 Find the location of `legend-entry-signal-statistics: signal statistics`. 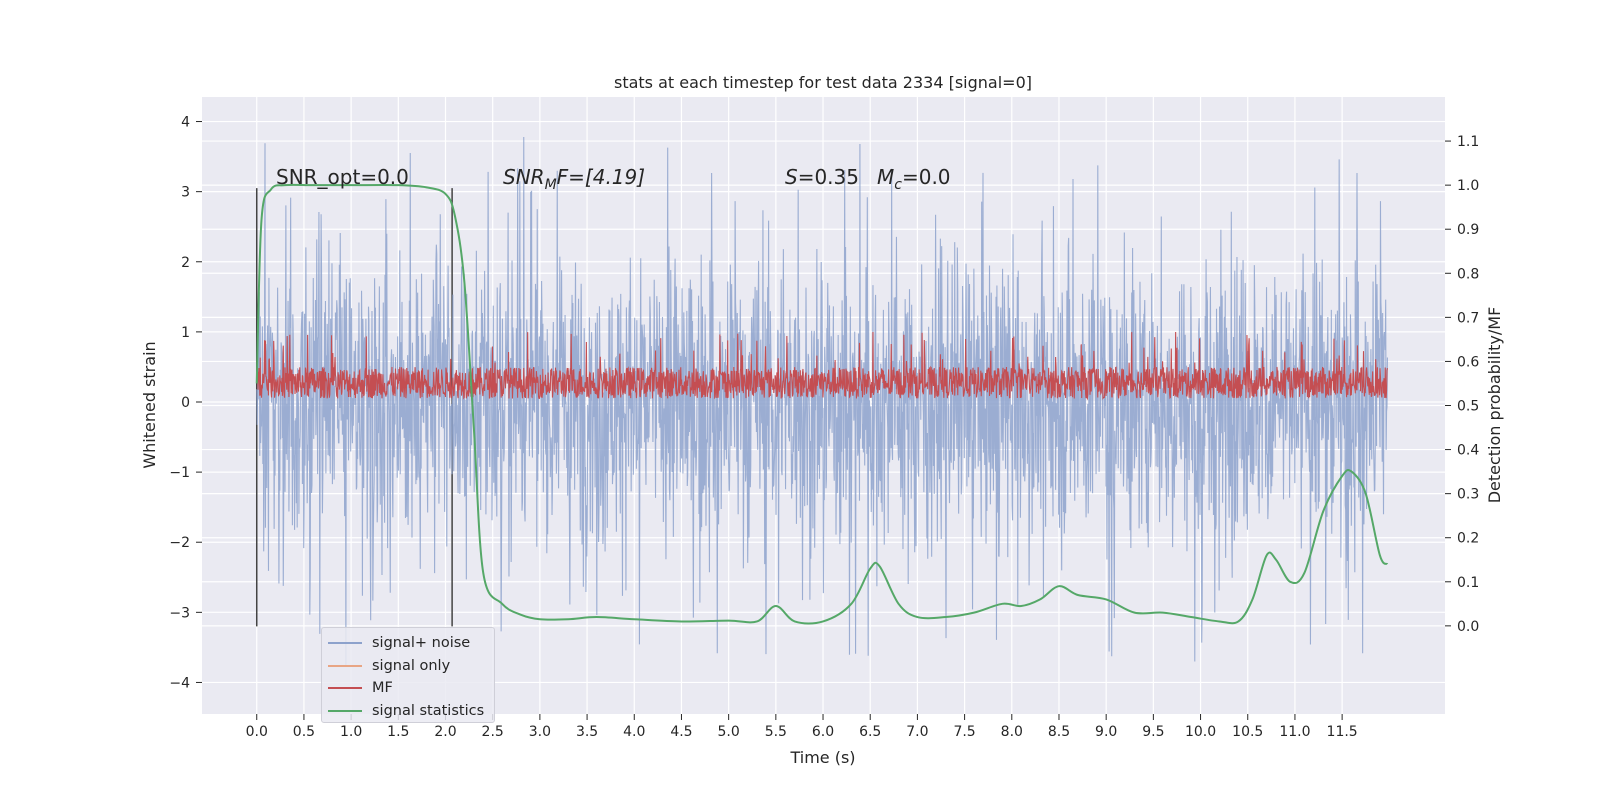

legend-entry-signal-statistics: signal statistics is located at coordinates (408, 711).